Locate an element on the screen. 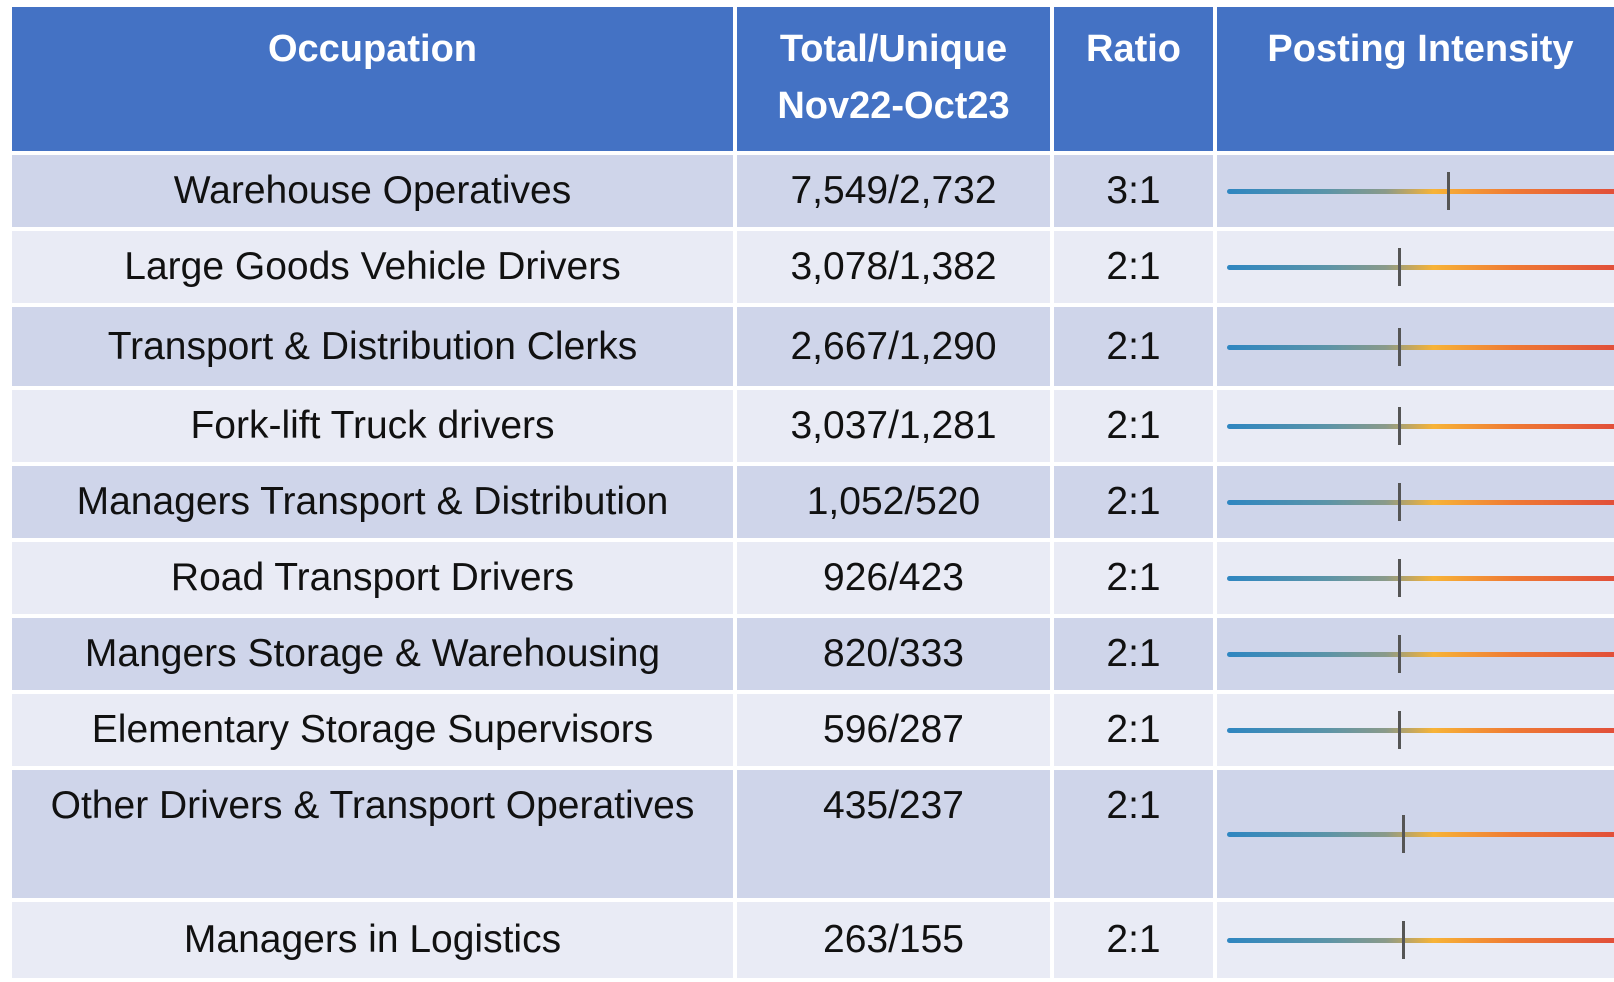  table-cell: 263/155 is located at coordinates (893, 940).